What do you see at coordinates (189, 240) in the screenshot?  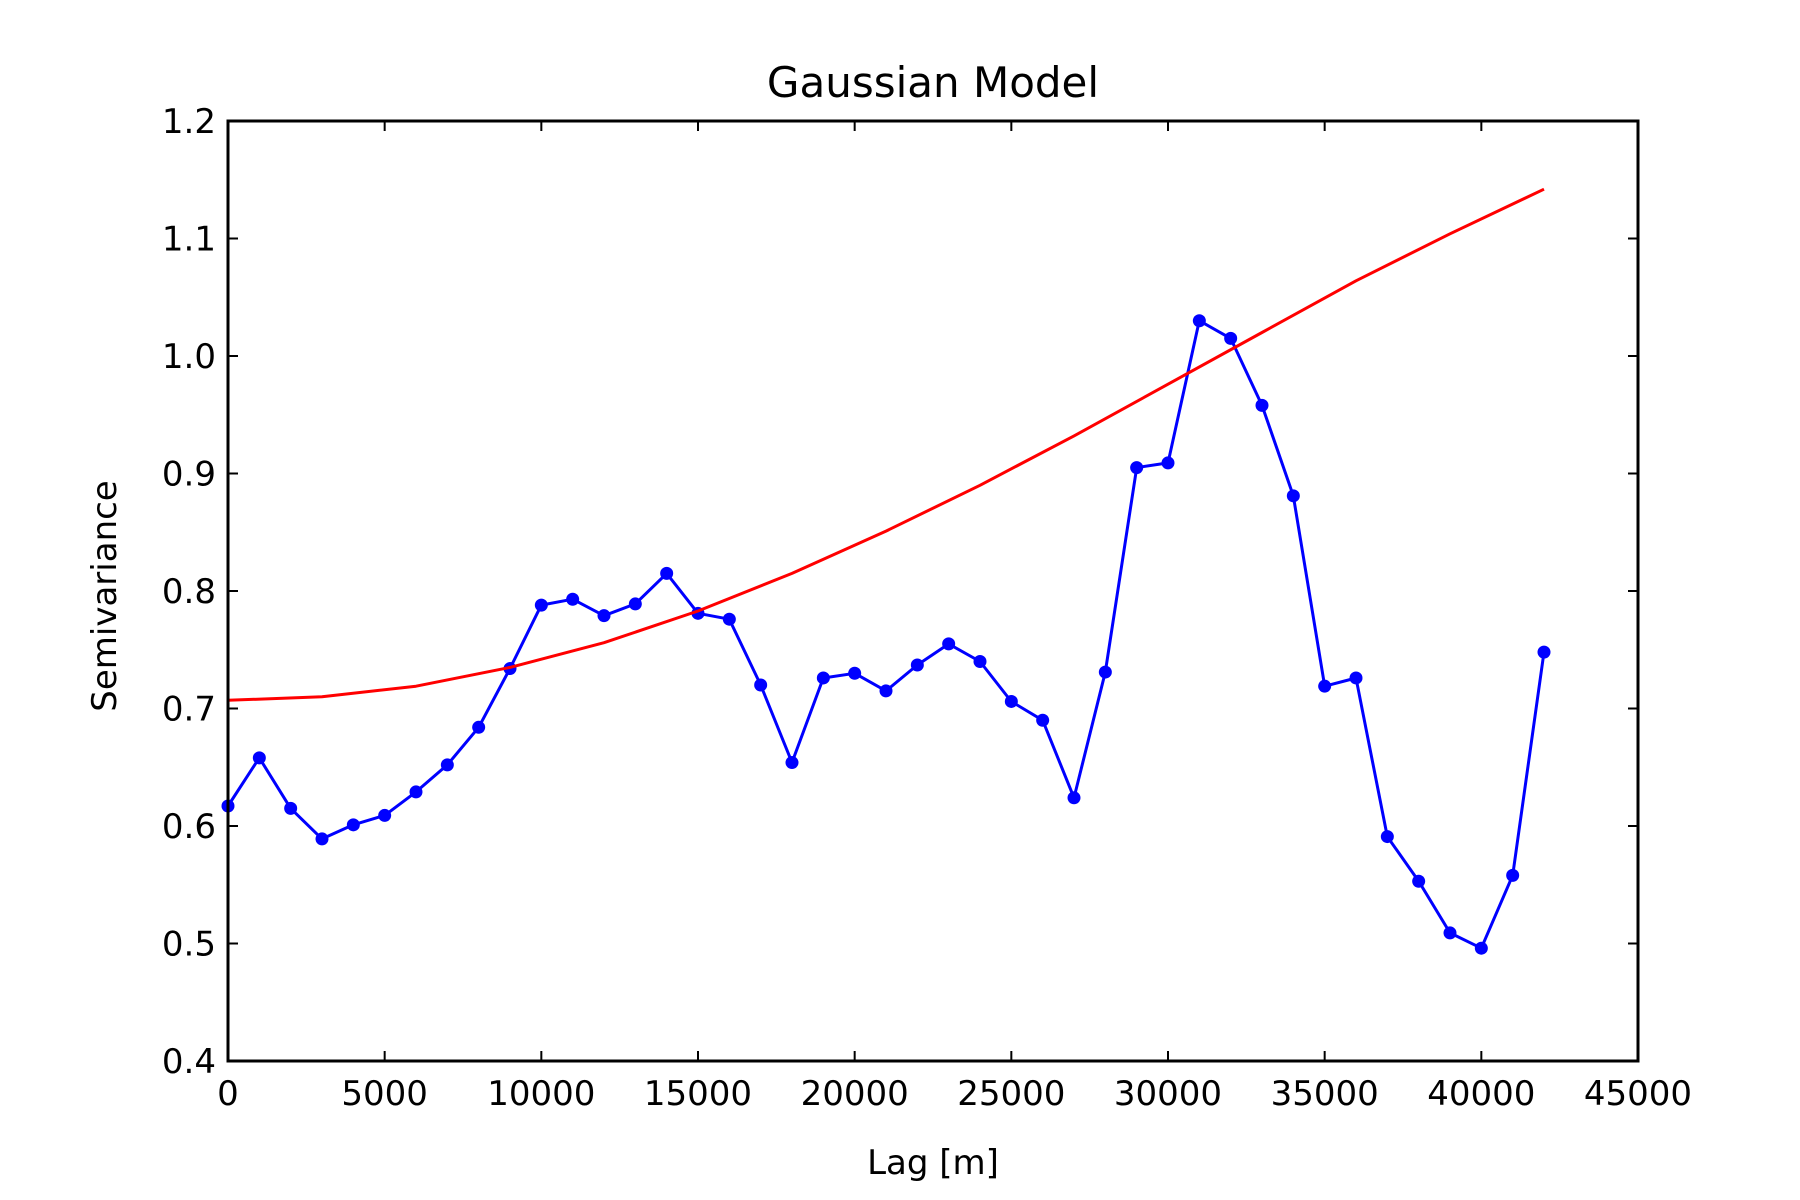 I see `y-tick-label: 1.1` at bounding box center [189, 240].